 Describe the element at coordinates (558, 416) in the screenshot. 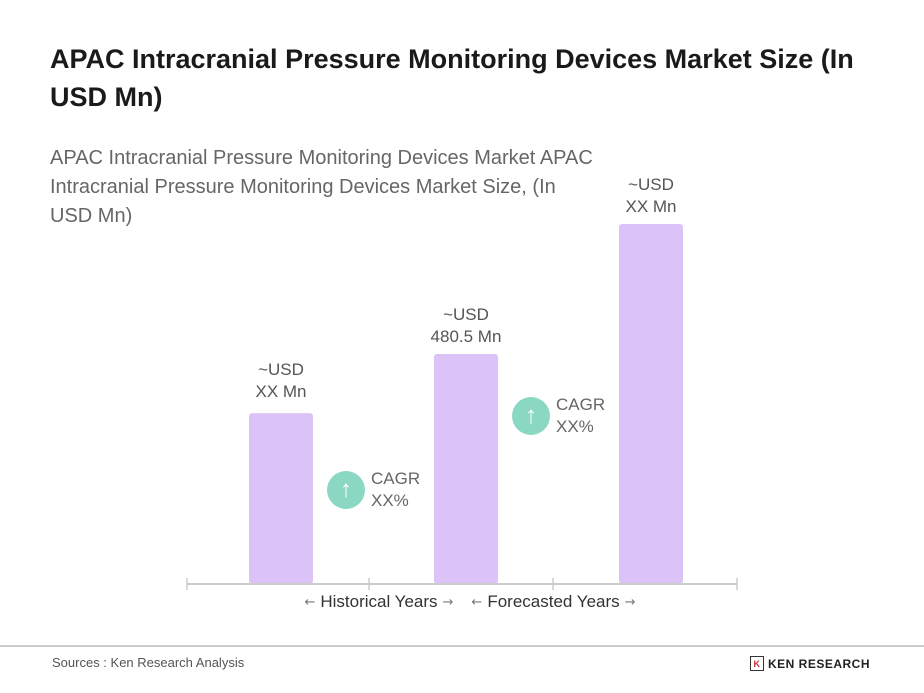

I see `cagr-badge-2: ↑ CAGR XX%` at that location.